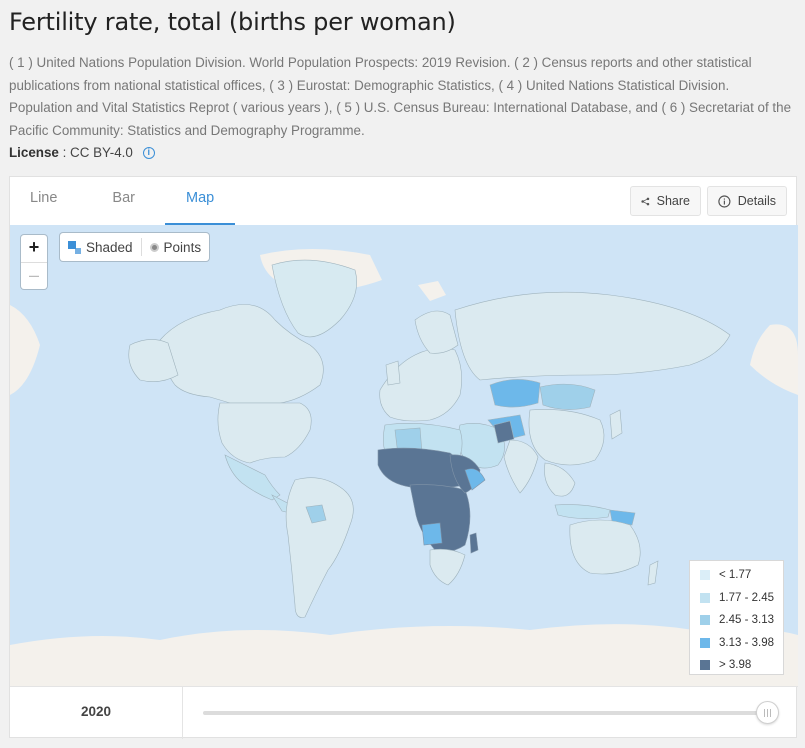 The height and width of the screenshot is (748, 805). I want to click on legend-item: 3.13 - 3.98, so click(736, 643).